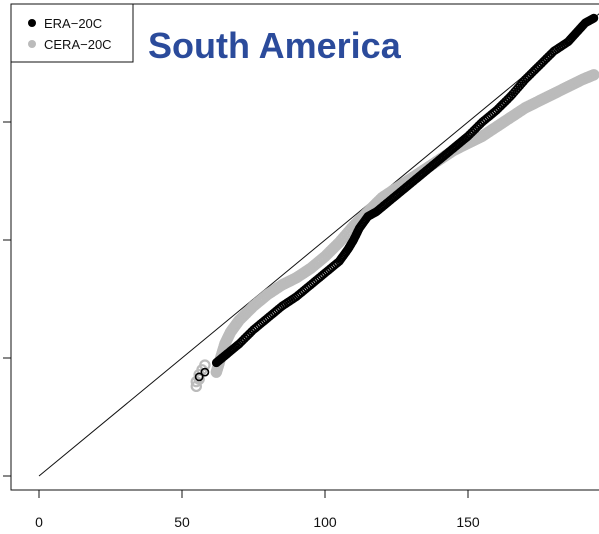 This screenshot has height=534, width=599. Describe the element at coordinates (468, 522) in the screenshot. I see `x-tick-label: 150` at that location.